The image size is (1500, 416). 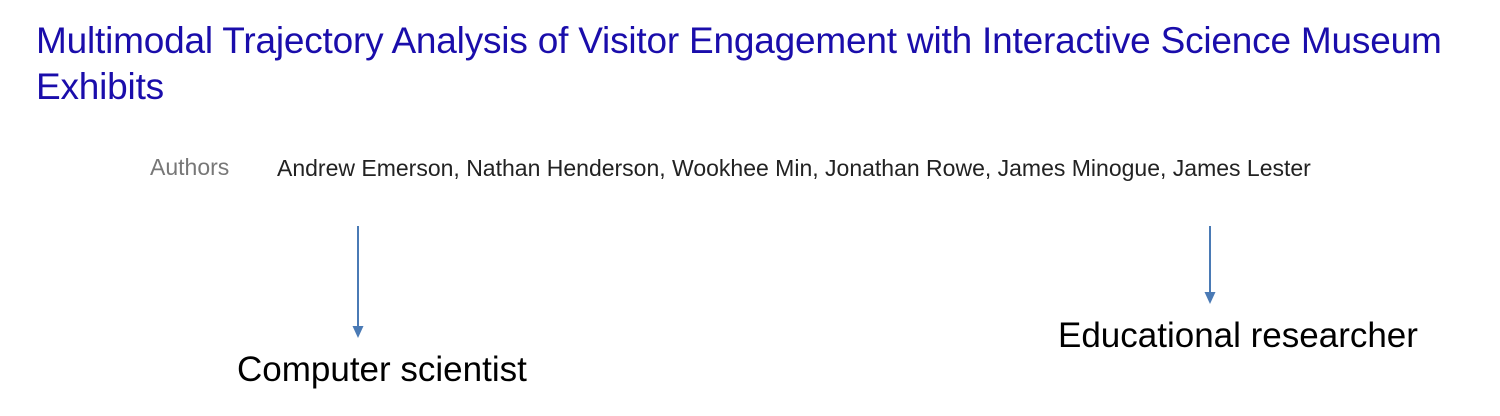 I want to click on authors-label: Authors, so click(x=190, y=167).